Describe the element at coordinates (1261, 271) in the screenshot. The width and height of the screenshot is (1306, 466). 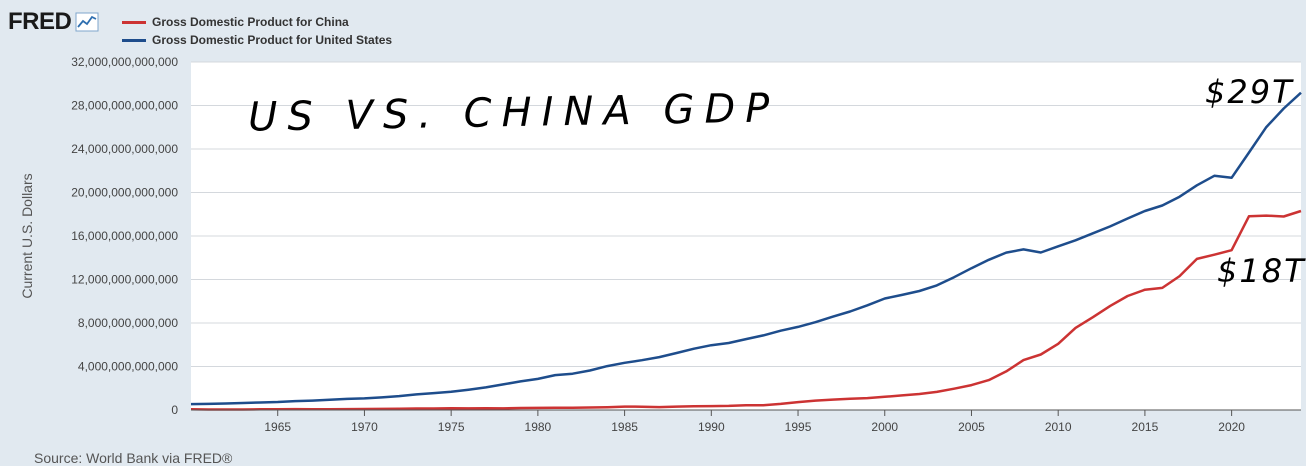
I see `annotation-china-value: $18T` at that location.